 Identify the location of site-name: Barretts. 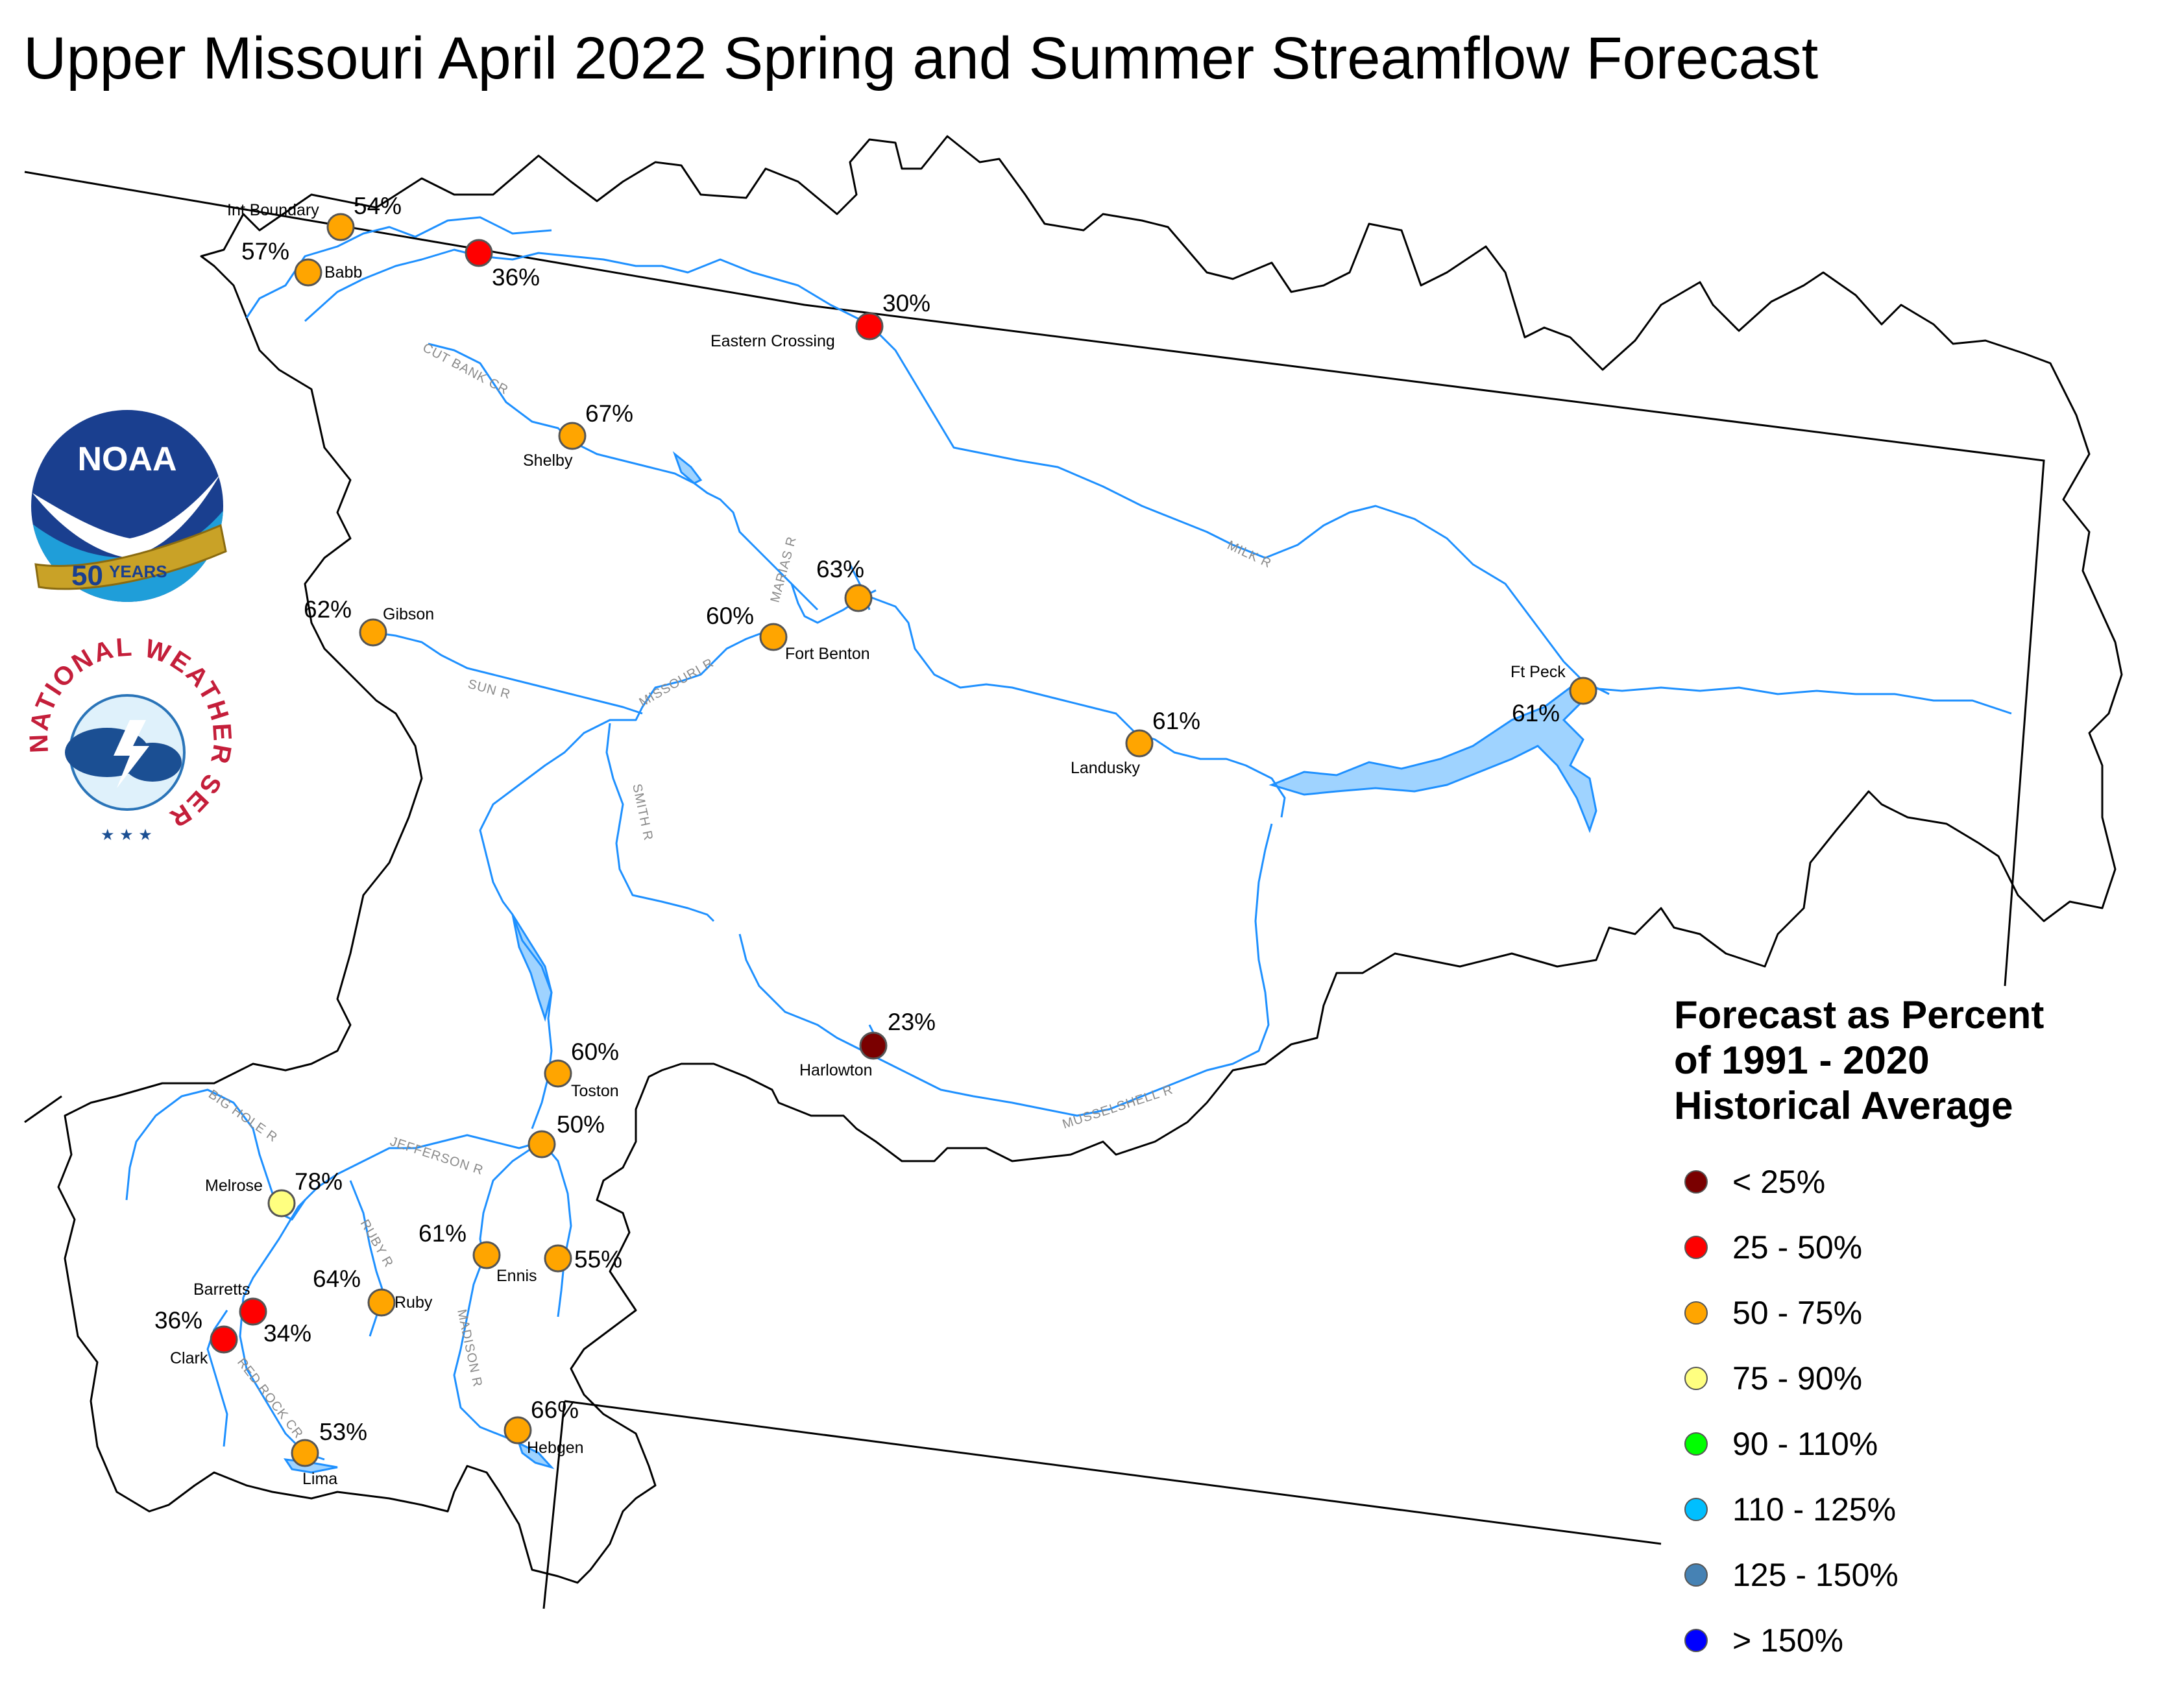
(221, 1290).